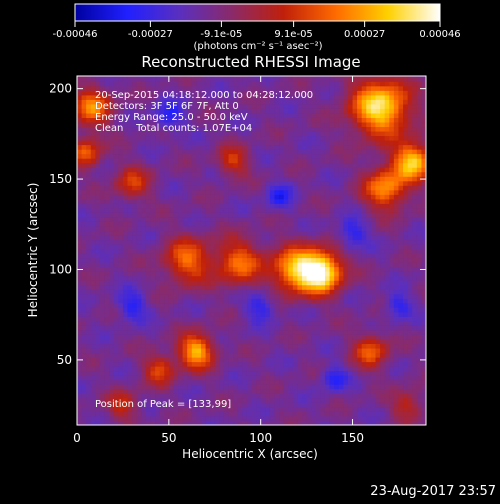 Image resolution: width=500 pixels, height=504 pixels. What do you see at coordinates (221, 34) in the screenshot?
I see `colorbar-tick-label: -9.1e-05` at bounding box center [221, 34].